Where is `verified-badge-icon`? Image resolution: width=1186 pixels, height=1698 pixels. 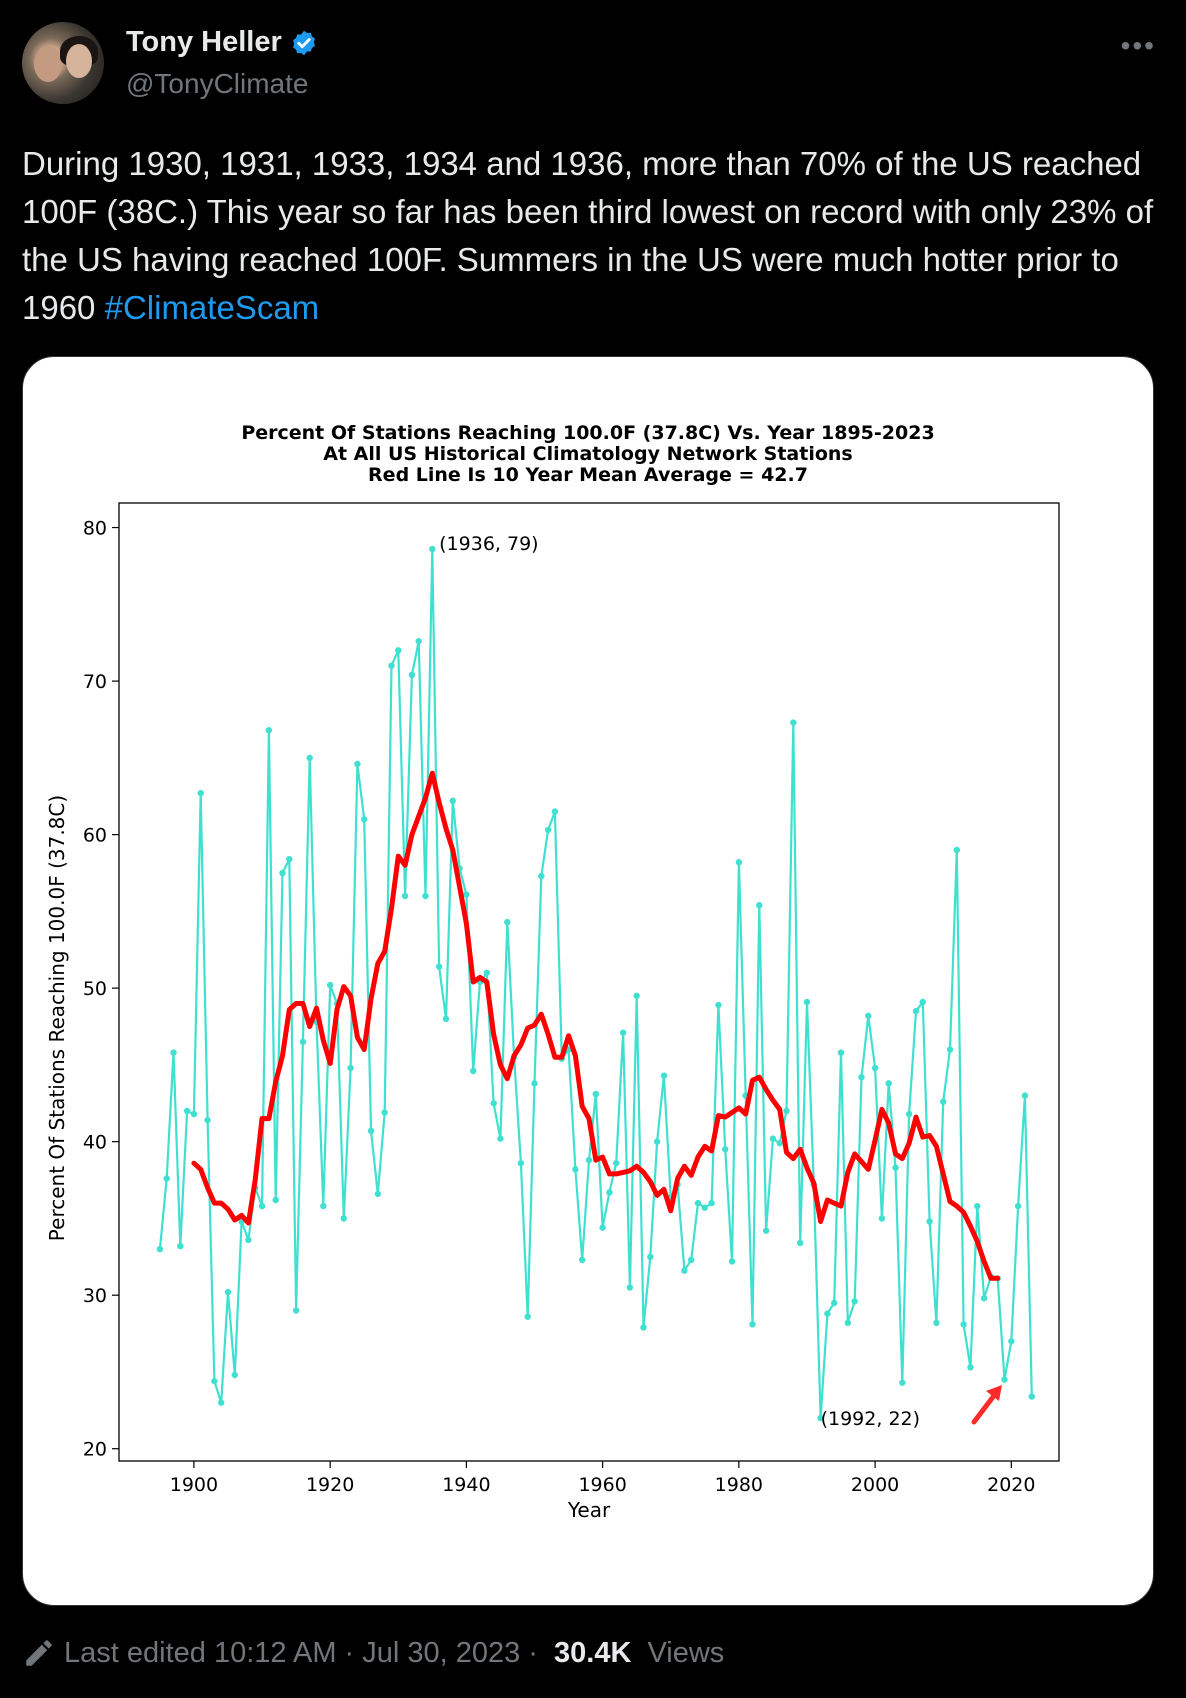 verified-badge-icon is located at coordinates (304, 43).